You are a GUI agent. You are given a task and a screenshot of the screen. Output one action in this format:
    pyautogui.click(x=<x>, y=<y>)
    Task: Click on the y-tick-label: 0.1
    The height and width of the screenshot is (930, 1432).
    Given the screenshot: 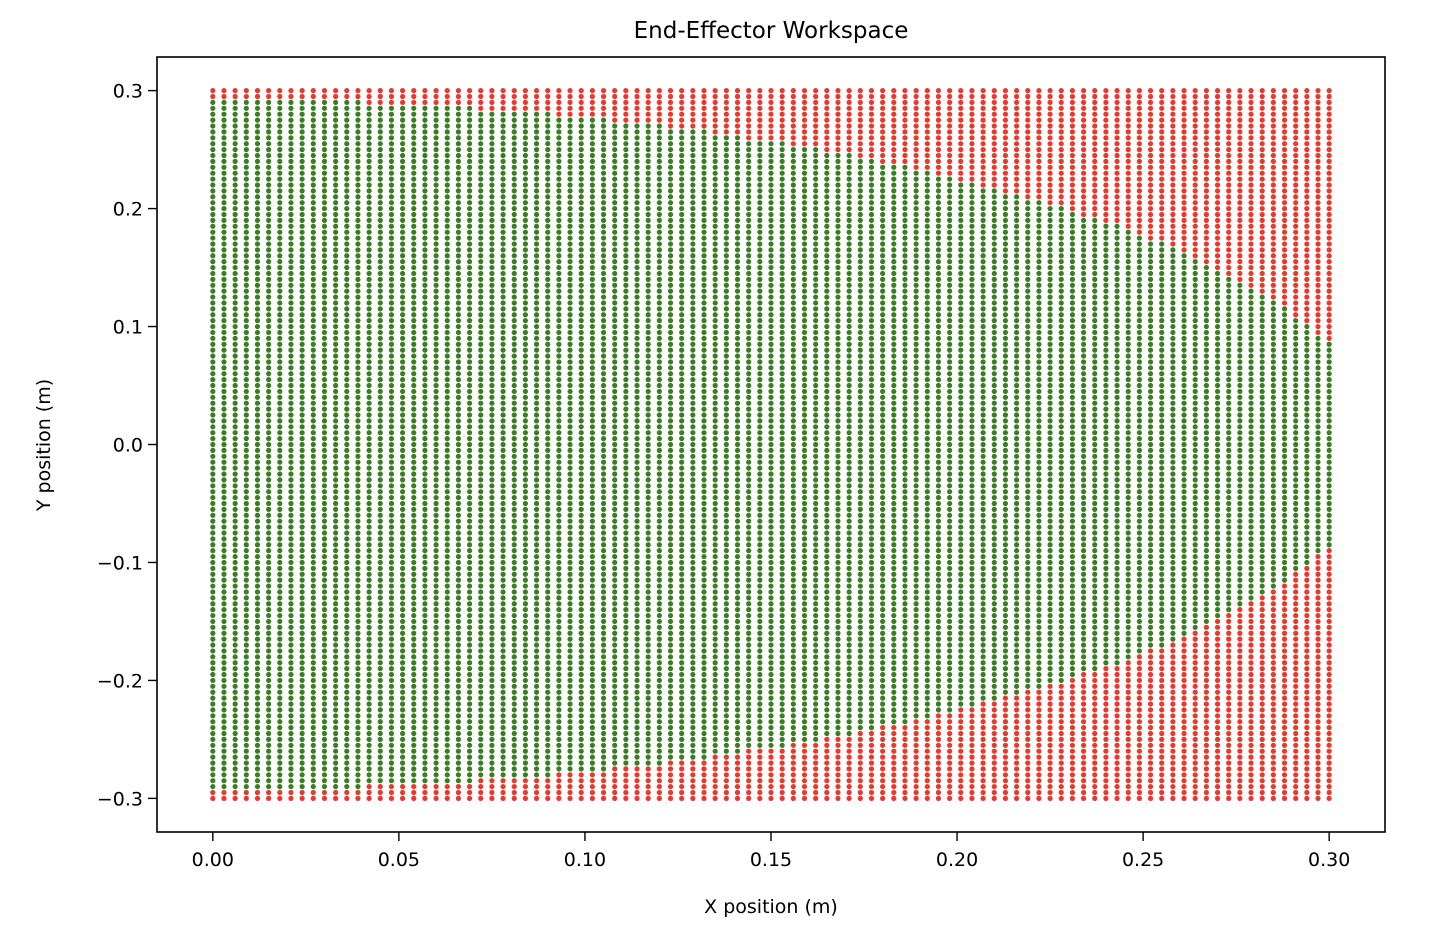 What is the action you would take?
    pyautogui.click(x=128, y=328)
    